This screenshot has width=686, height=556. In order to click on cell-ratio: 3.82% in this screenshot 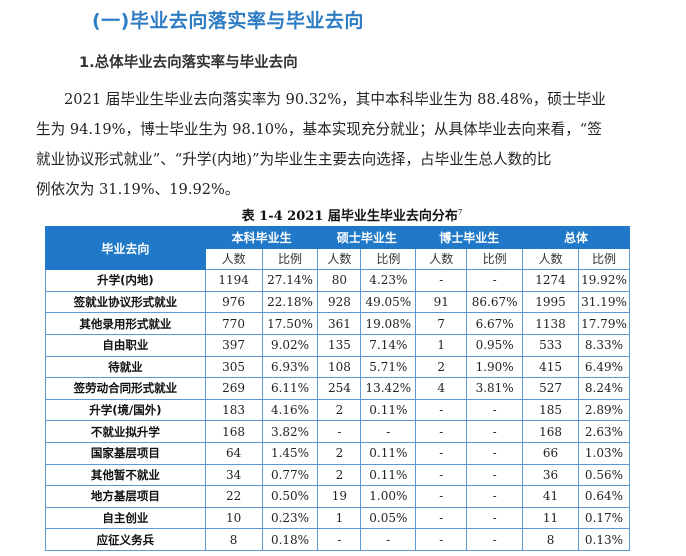, I will do `click(290, 431)`.